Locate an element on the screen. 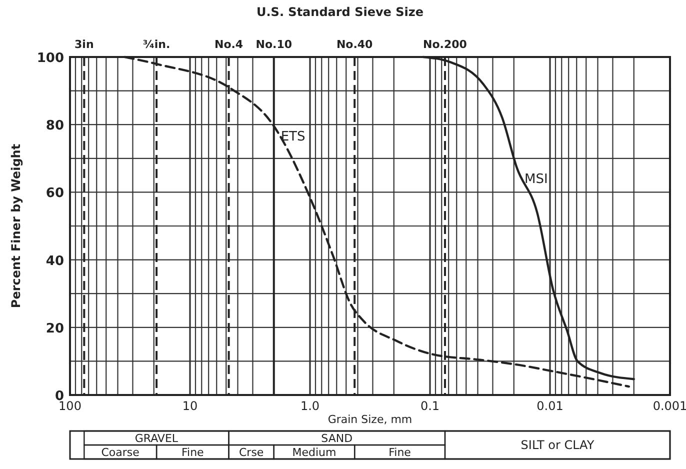  y-tick-label: 60 is located at coordinates (55, 194).